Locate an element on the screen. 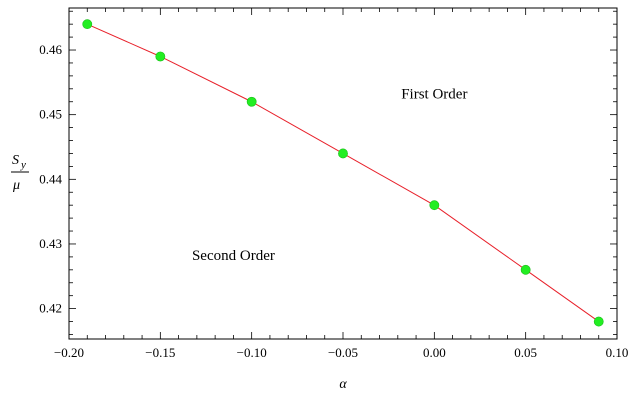 This screenshot has height=396, width=631. y-tick-label: 0.43 is located at coordinates (50, 243).